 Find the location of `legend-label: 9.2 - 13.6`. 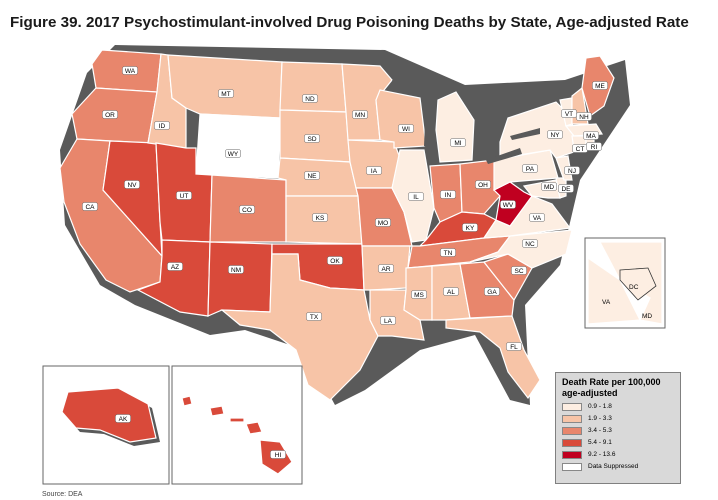

legend-label: 9.2 - 13.6 is located at coordinates (602, 454).